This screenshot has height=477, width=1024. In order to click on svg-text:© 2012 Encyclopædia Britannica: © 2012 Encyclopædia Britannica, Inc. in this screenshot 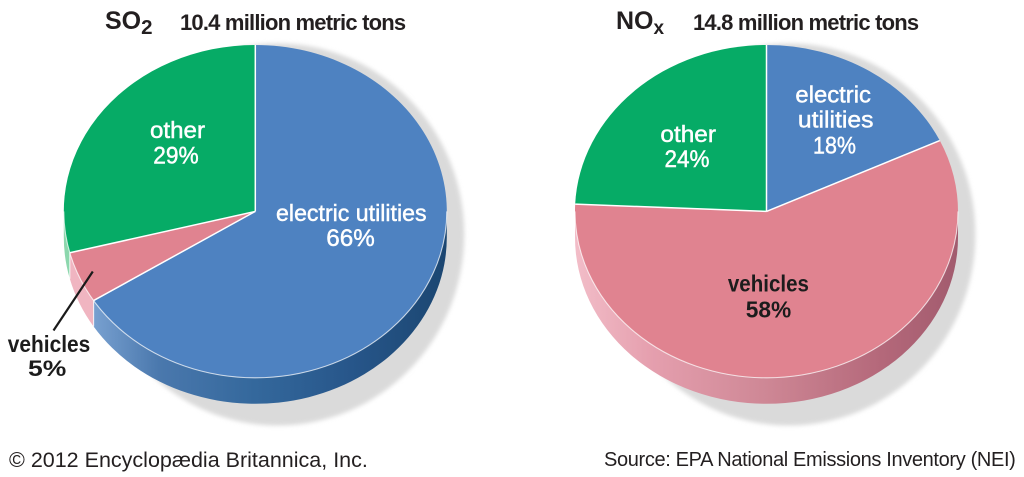, I will do `click(188, 460)`.